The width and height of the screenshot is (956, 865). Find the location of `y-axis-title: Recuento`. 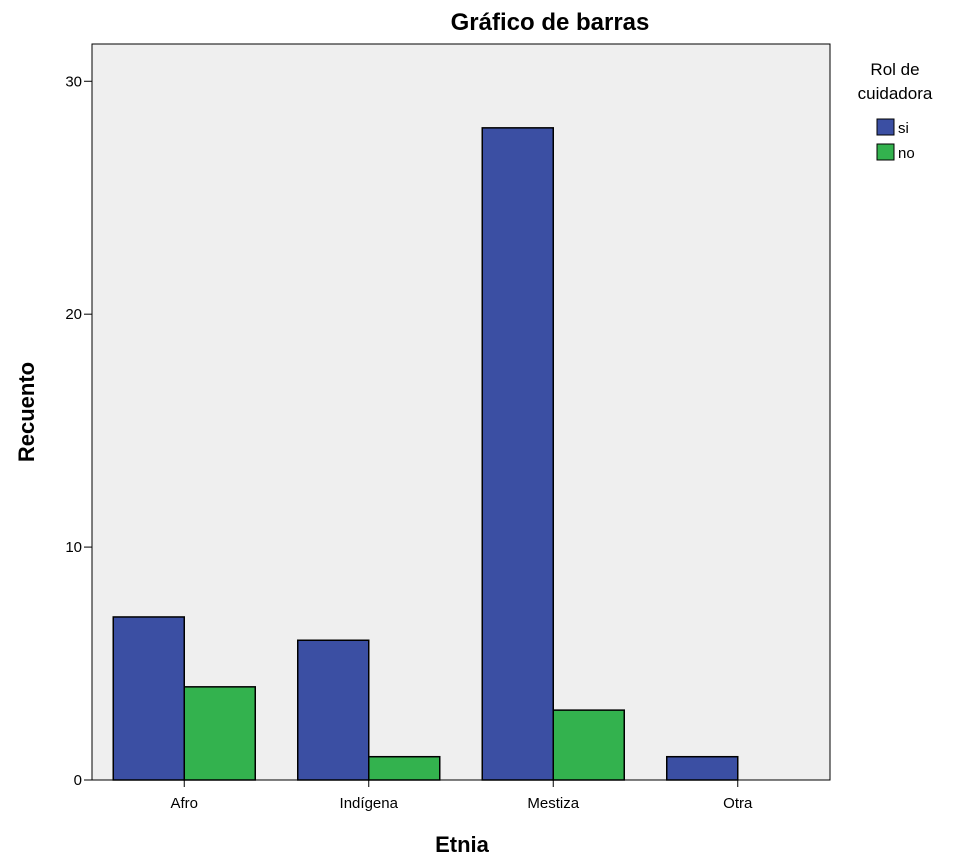

y-axis-title: Recuento is located at coordinates (26, 412).